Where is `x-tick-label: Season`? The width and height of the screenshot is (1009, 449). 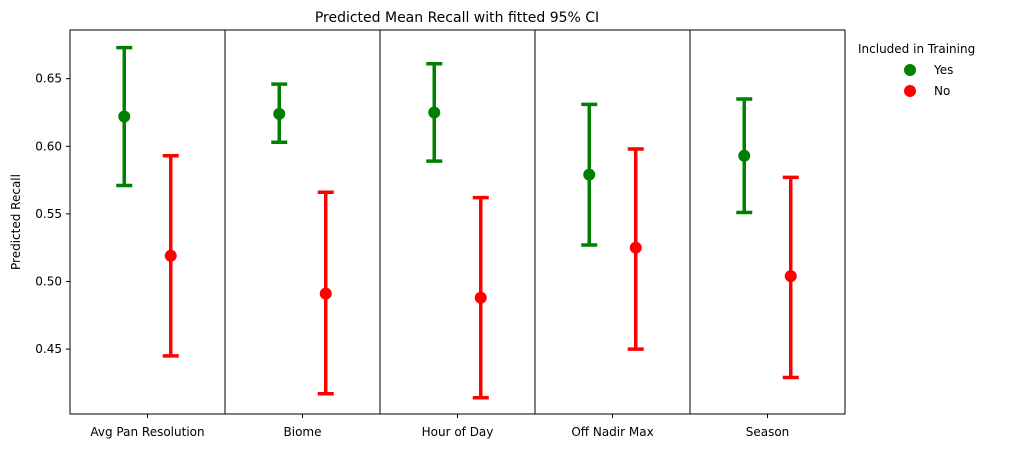 x-tick-label: Season is located at coordinates (768, 432).